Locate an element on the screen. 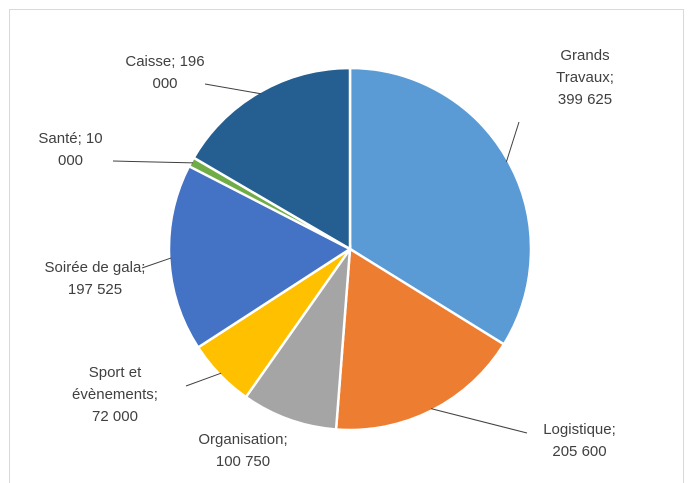 The width and height of the screenshot is (695, 483). label-part: Sport et évènements; is located at coordinates (115, 383).